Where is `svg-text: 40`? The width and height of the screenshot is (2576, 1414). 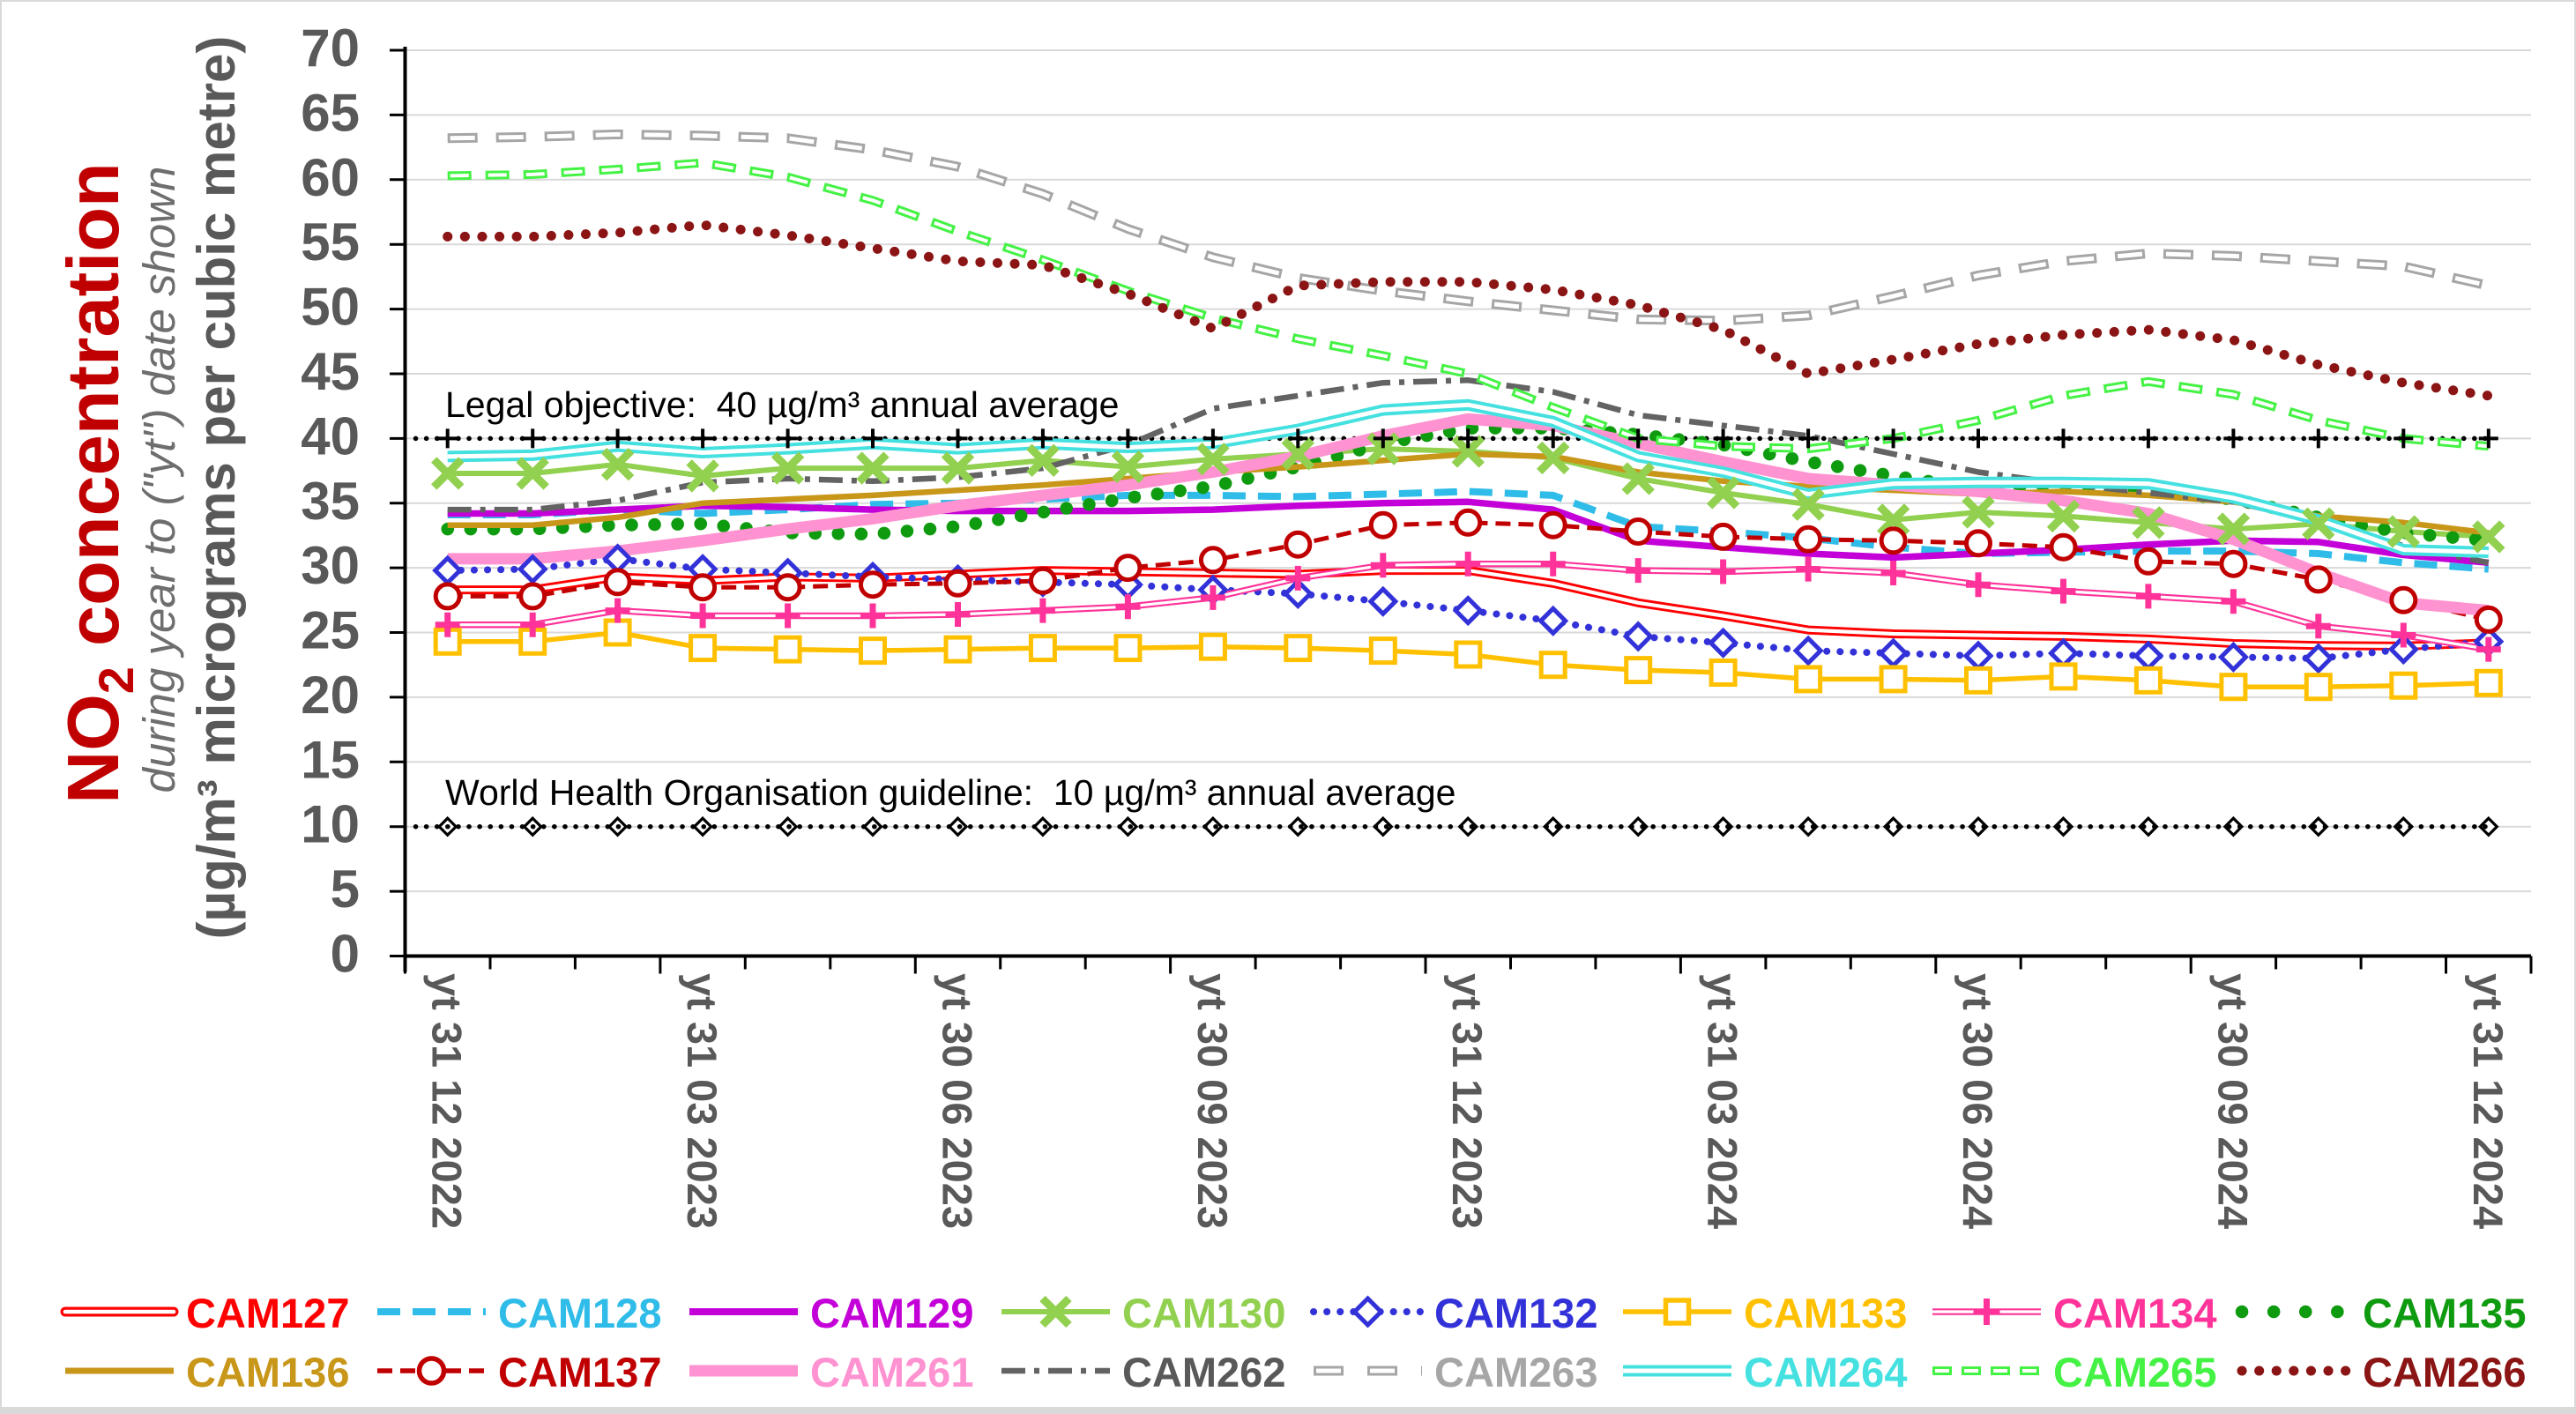
svg-text: 40 is located at coordinates (331, 436).